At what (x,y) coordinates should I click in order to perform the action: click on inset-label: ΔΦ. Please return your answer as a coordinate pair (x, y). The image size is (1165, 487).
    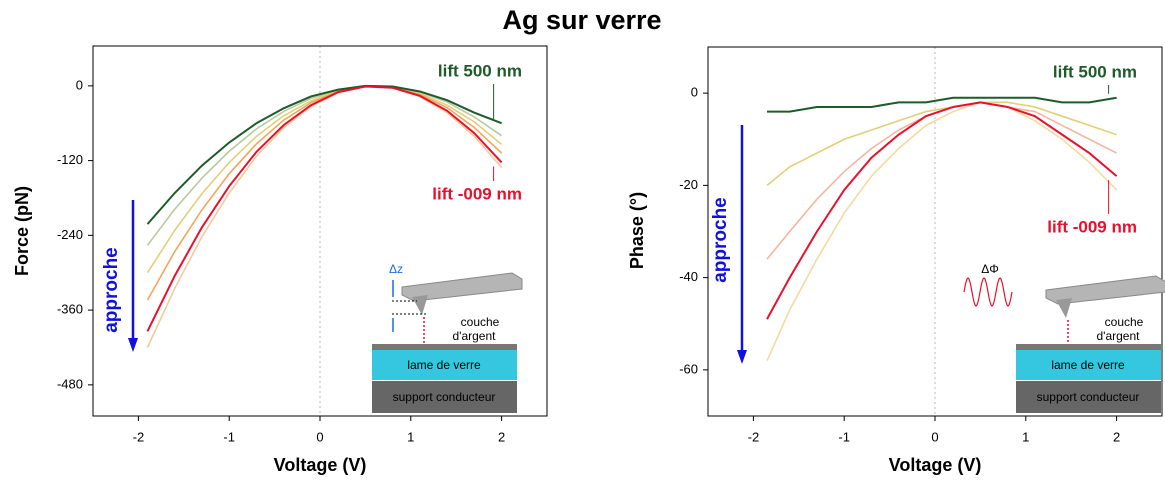
    Looking at the image, I should click on (990, 269).